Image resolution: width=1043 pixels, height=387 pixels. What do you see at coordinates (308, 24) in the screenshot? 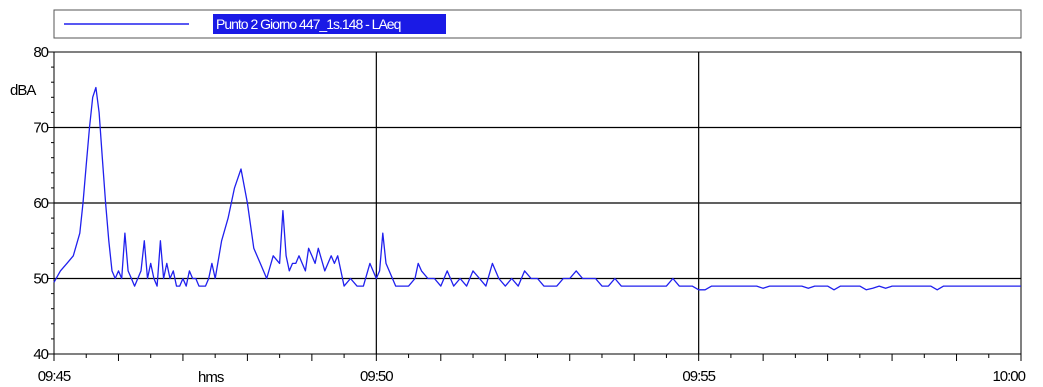
I see `legend-label: Punto 2 Giorno 447_1s.148 - LAeq` at bounding box center [308, 24].